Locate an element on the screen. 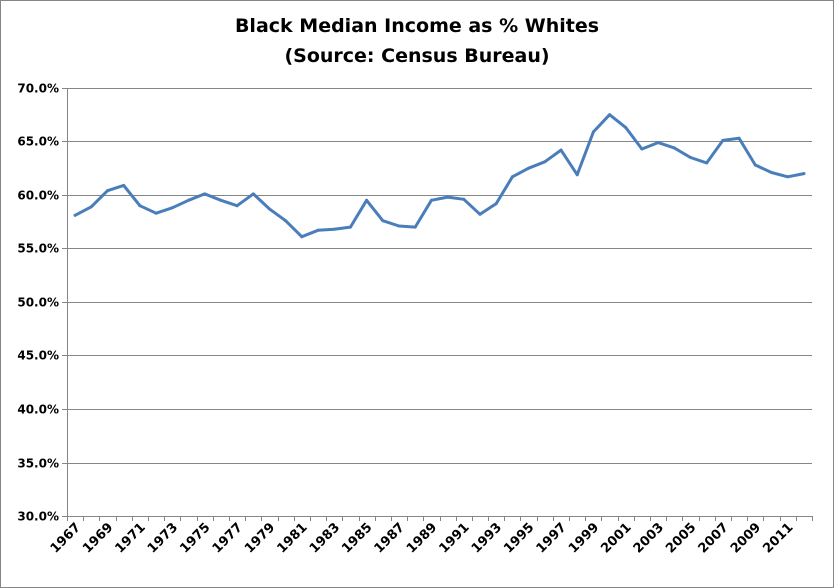 Image resolution: width=834 pixels, height=588 pixels. y-tick-label: 70.0% is located at coordinates (38, 89).